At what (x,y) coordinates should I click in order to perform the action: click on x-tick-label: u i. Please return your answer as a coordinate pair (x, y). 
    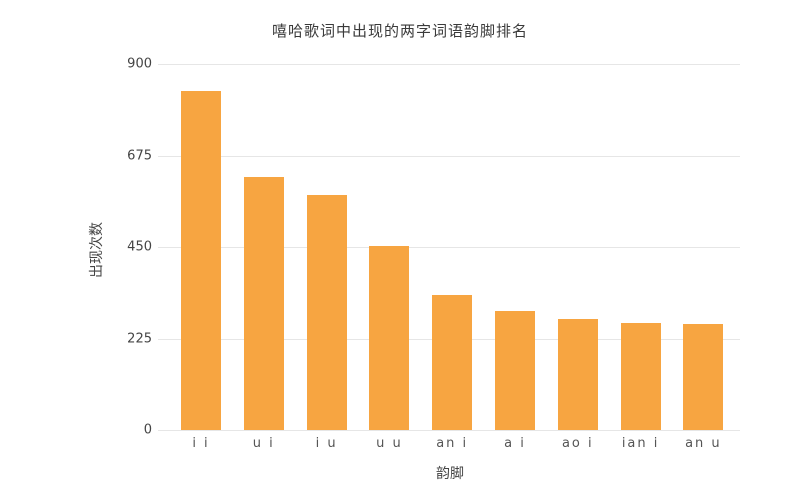
    Looking at the image, I should click on (263, 443).